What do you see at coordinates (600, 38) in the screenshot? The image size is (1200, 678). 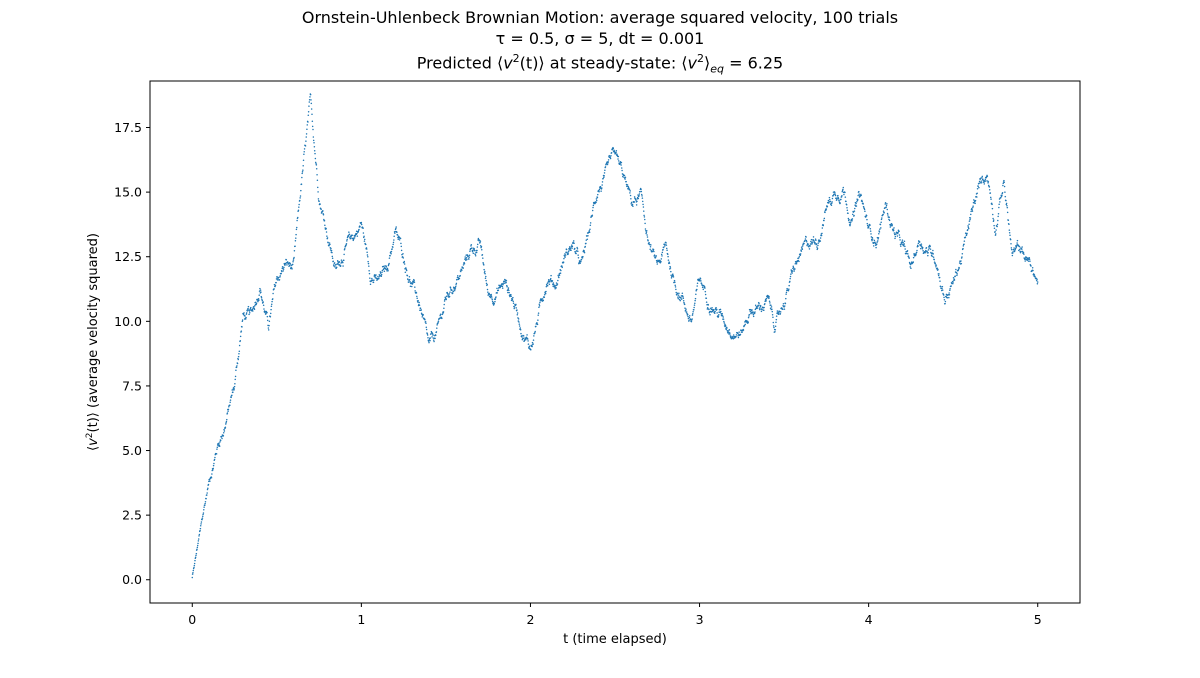 I see `chart-title-line-2: τ = 0.5, σ = 5, dt = 0.001` at bounding box center [600, 38].